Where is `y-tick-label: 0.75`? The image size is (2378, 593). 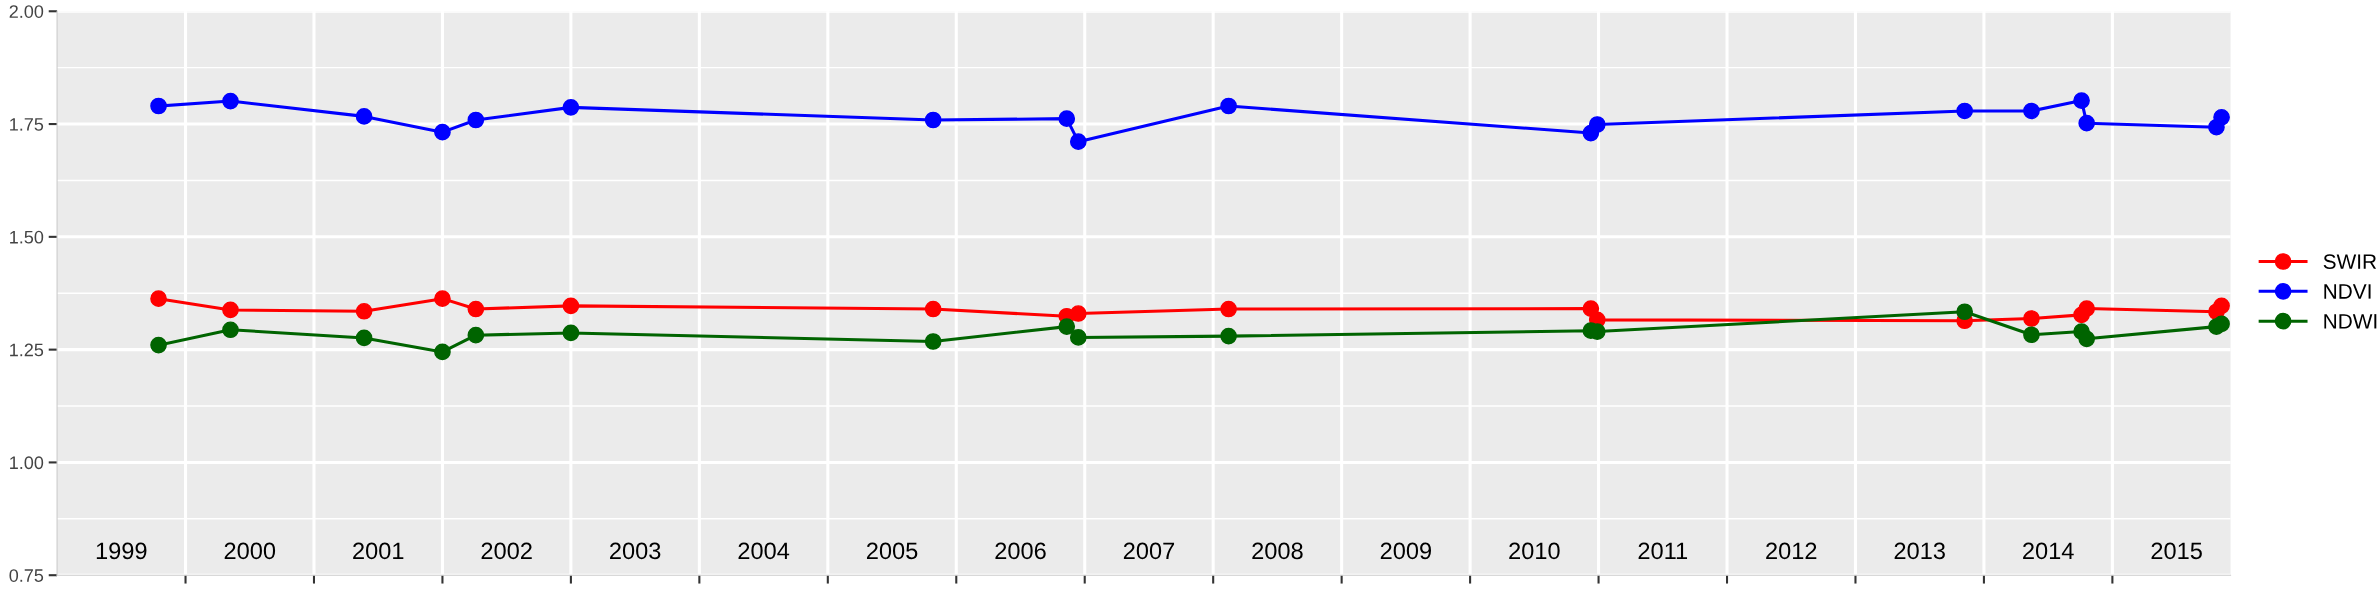 y-tick-label: 0.75 is located at coordinates (26, 575).